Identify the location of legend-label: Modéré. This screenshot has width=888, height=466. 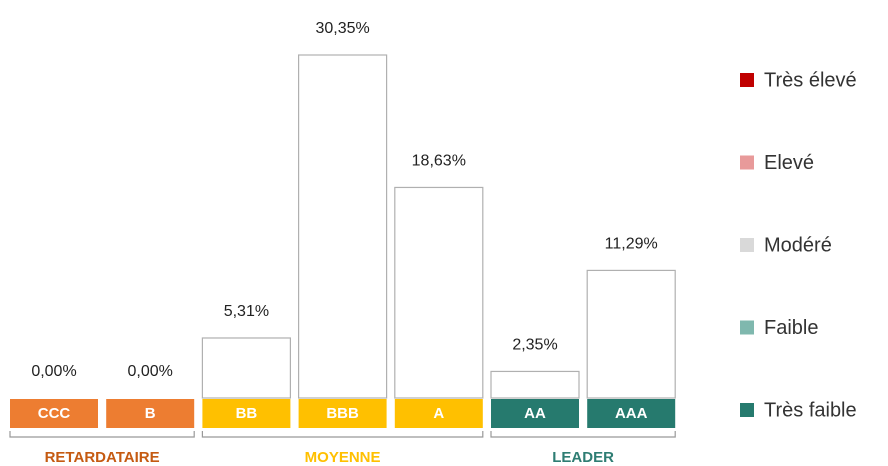
(798, 245).